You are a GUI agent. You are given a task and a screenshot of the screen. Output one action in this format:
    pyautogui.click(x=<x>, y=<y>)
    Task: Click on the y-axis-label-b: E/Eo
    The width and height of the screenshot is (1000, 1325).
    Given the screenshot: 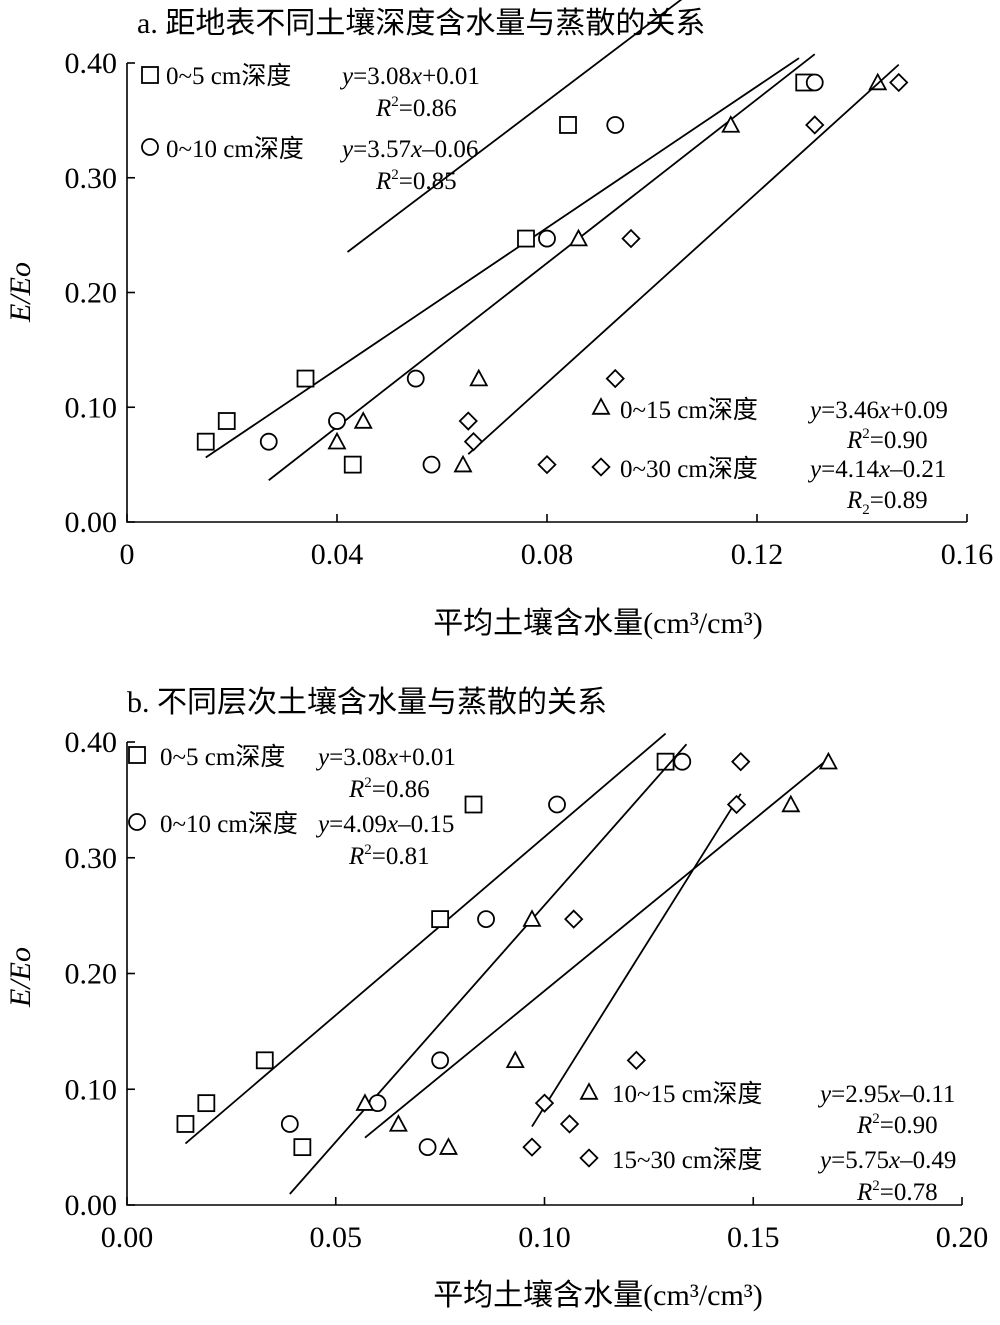 What is the action you would take?
    pyautogui.click(x=20, y=977)
    